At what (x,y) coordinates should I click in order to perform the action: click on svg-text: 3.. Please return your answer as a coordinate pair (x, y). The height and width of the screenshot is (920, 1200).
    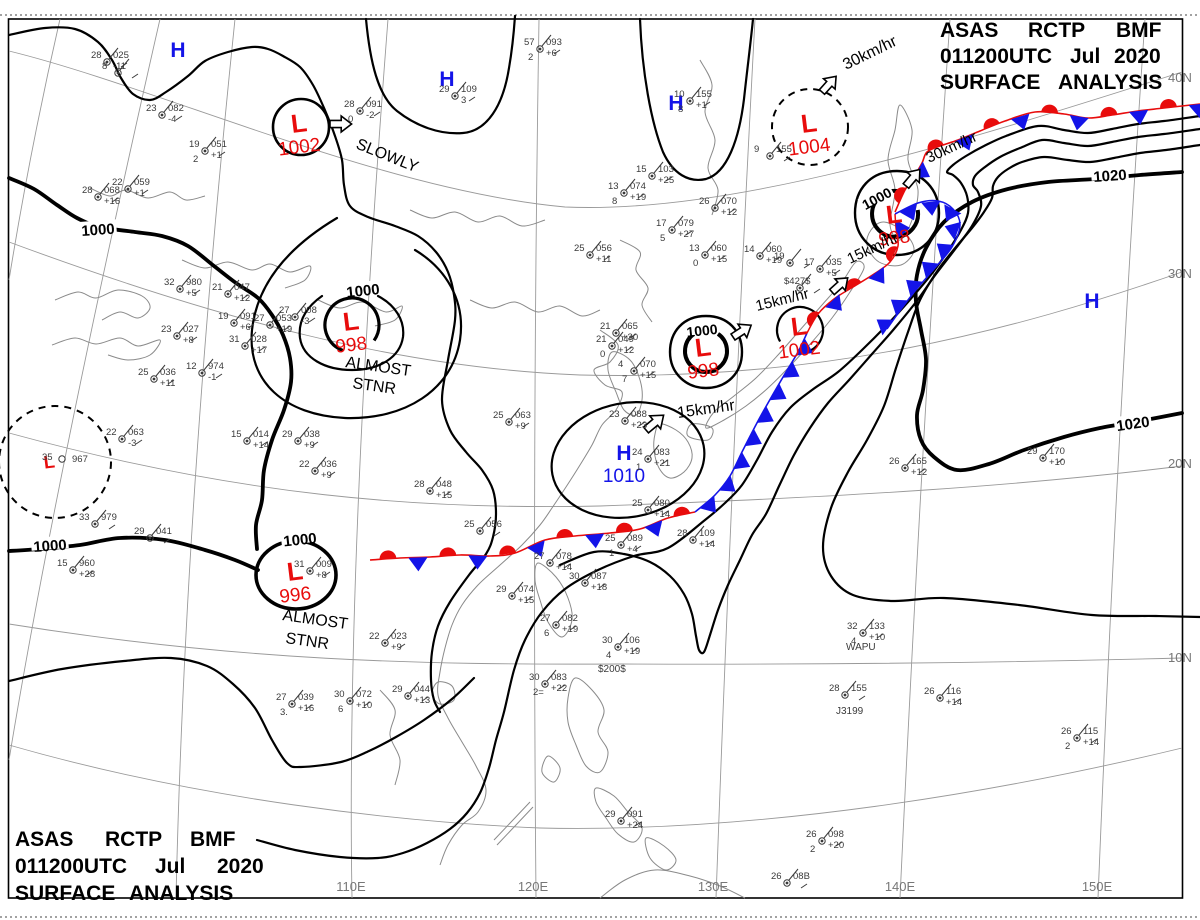
    Looking at the image, I should click on (284, 712).